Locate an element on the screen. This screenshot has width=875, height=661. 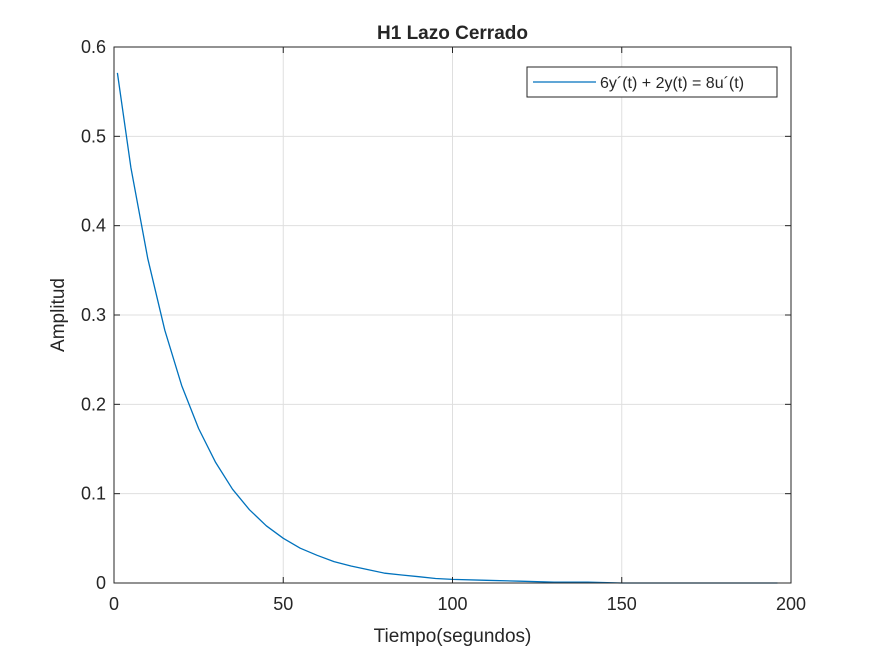
x-tick-label: 200 is located at coordinates (791, 604).